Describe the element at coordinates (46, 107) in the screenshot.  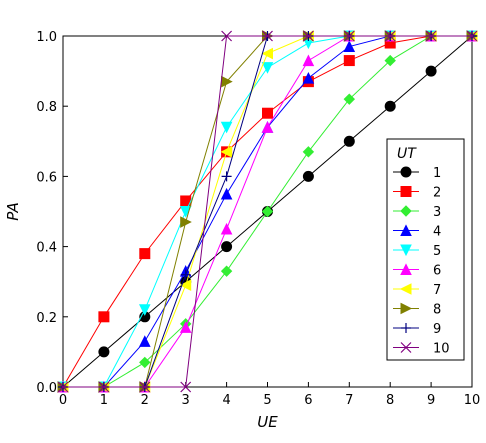
I see `y-tick-label: 0.8` at that location.